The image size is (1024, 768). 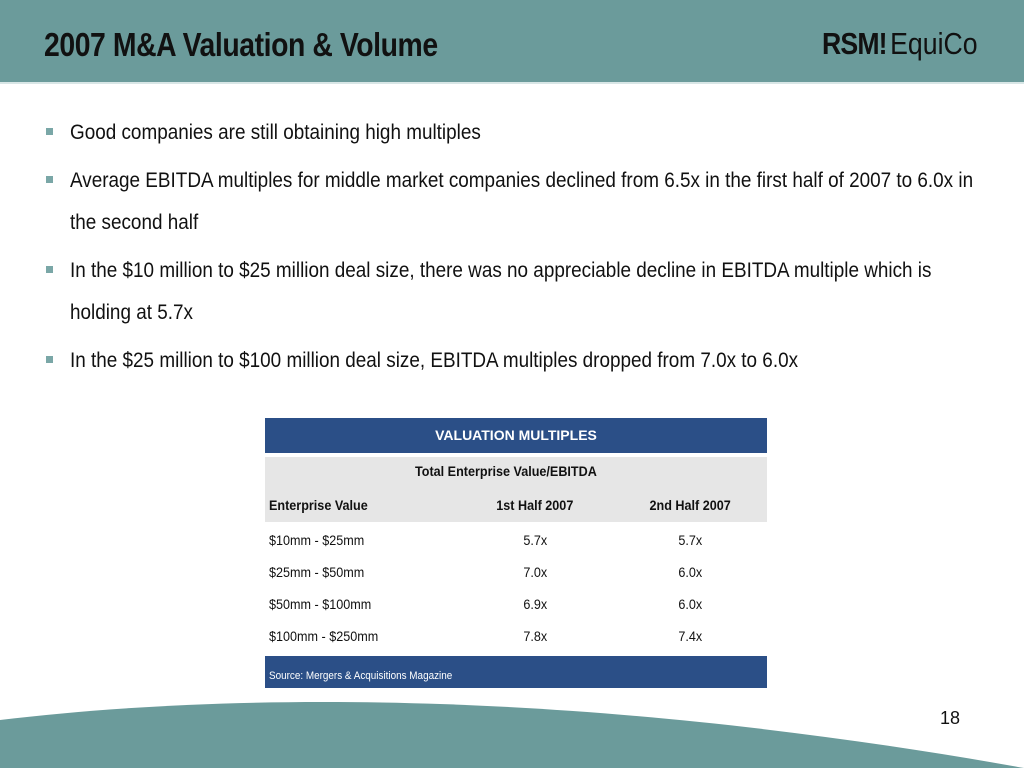 I want to click on footer-wave-shape, so click(x=512, y=734).